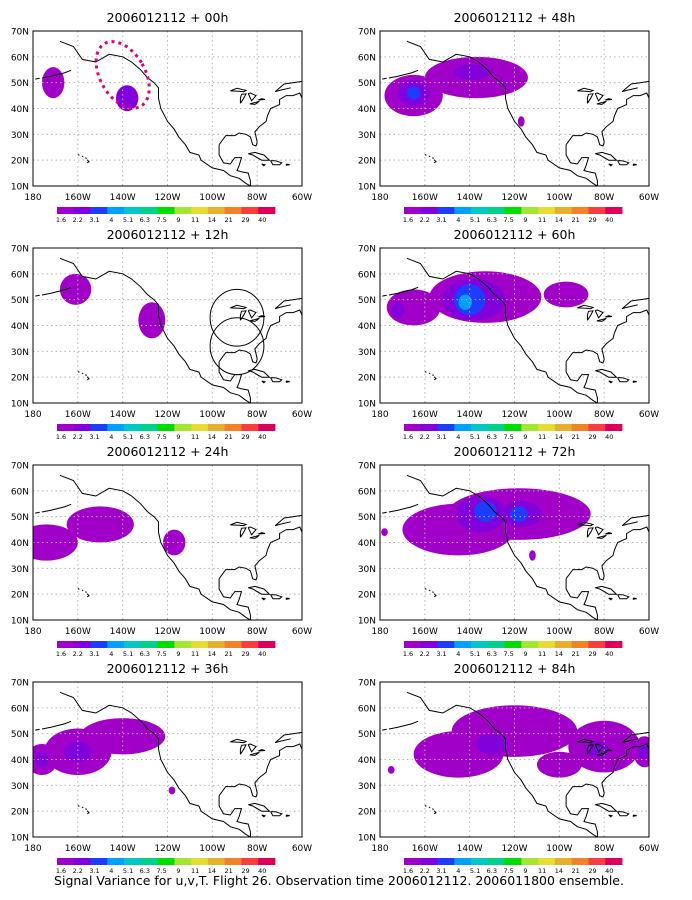 This screenshot has width=692, height=900. Describe the element at coordinates (122, 75) in the screenshot. I see `dotted-contour` at that location.